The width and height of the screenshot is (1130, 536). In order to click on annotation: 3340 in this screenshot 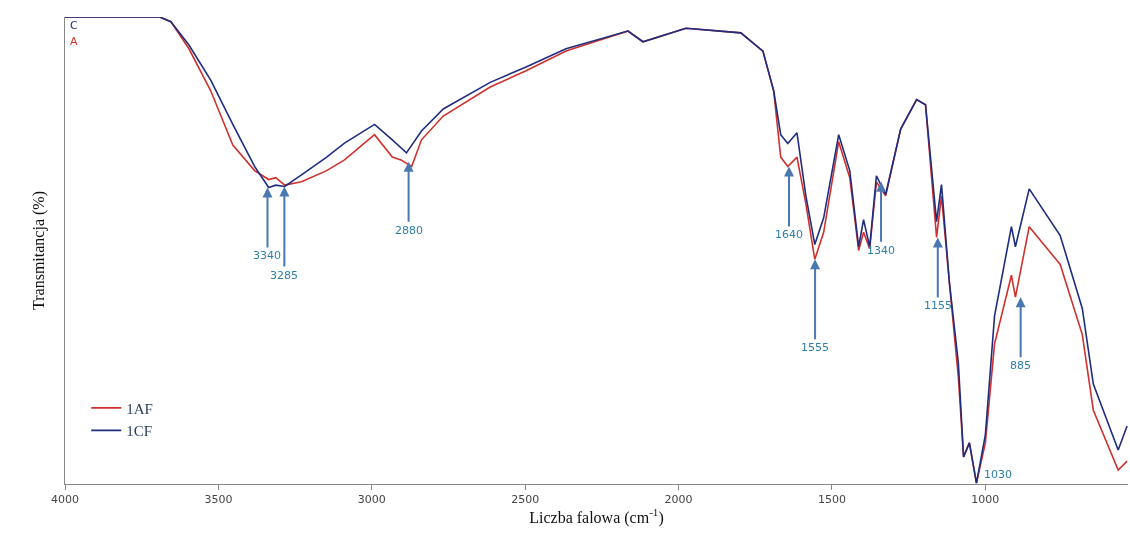, I will do `click(267, 255)`.